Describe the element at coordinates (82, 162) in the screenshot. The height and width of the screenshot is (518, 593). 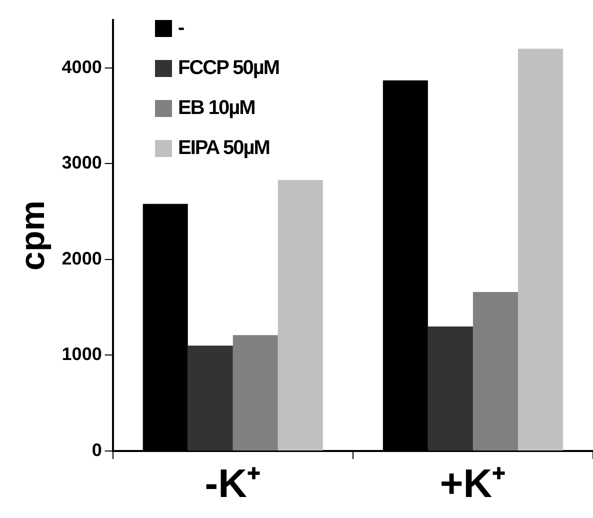
I see `y-tick-label: 3000` at that location.